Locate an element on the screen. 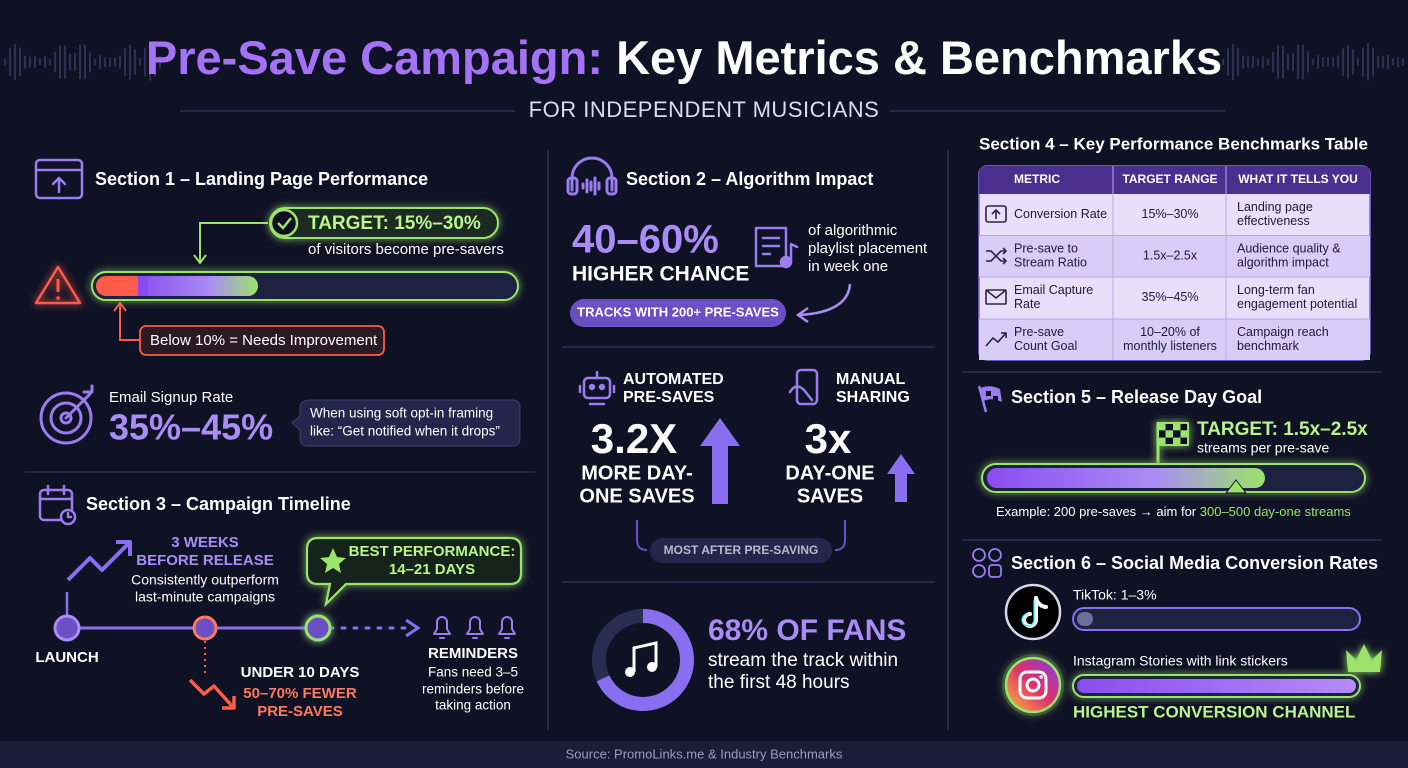  playlist-icon-part is located at coordinates (771, 246).